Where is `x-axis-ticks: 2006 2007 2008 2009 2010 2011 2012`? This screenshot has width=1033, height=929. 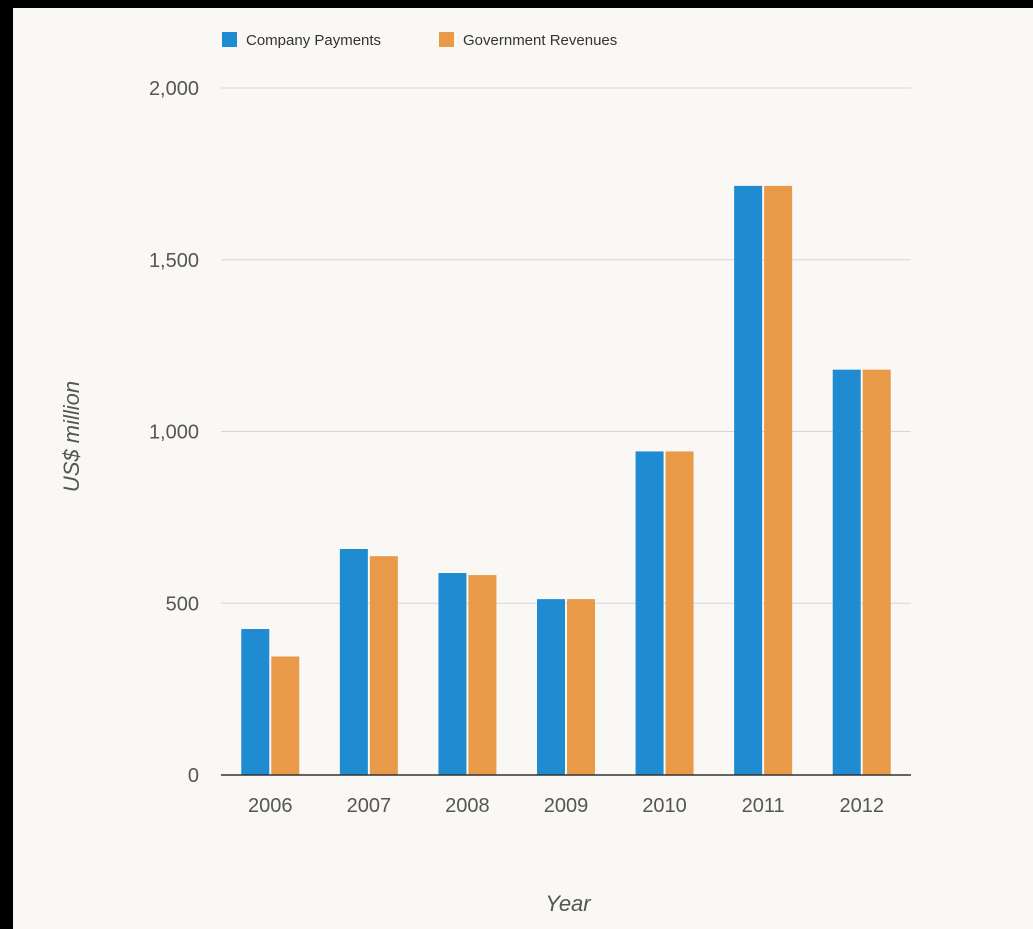
x-axis-ticks: 2006 2007 2008 2009 2010 2011 2012 is located at coordinates (566, 806).